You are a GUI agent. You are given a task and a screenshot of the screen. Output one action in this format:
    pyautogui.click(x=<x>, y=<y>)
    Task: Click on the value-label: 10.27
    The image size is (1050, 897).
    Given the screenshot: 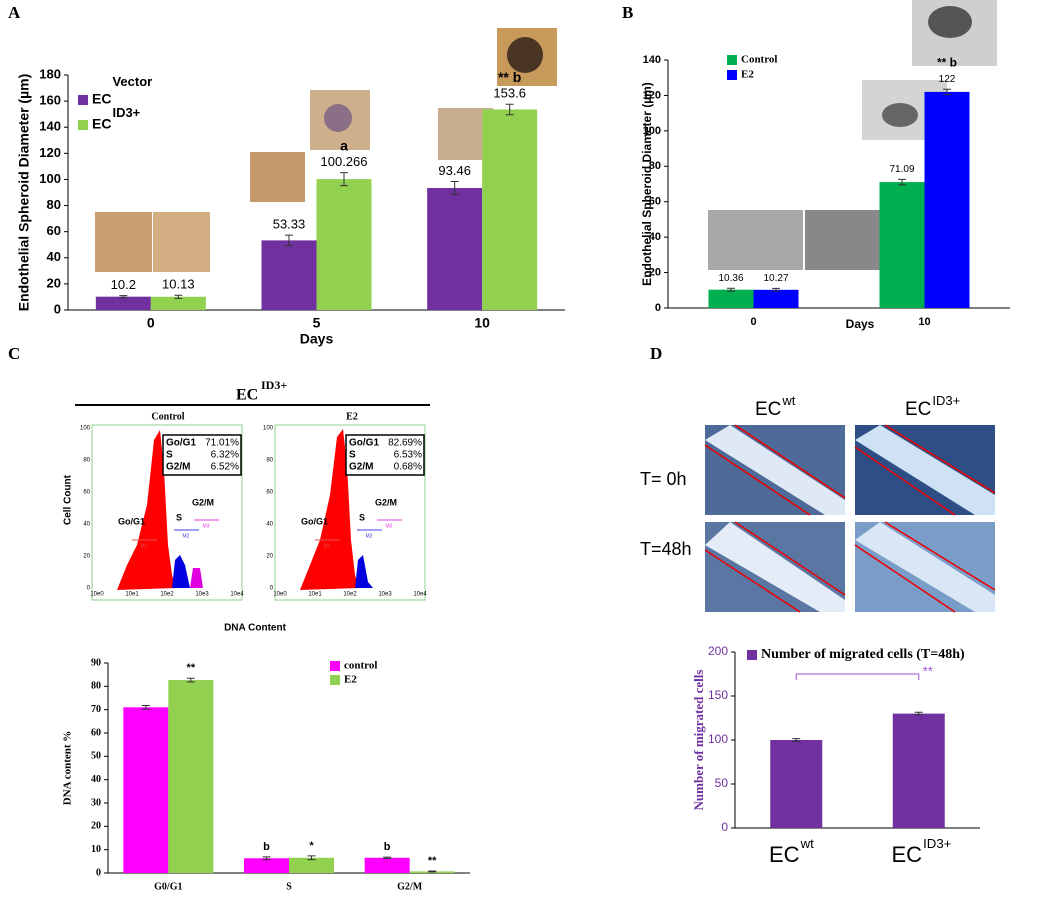 What is the action you would take?
    pyautogui.click(x=775, y=278)
    